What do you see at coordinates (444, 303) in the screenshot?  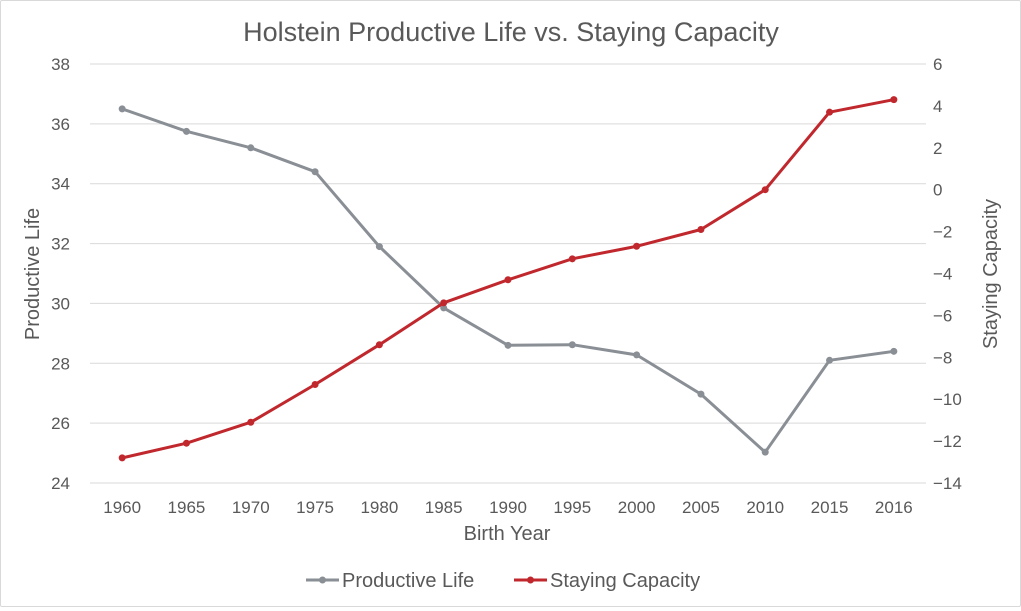 I see `point-staying-capacity-1985` at bounding box center [444, 303].